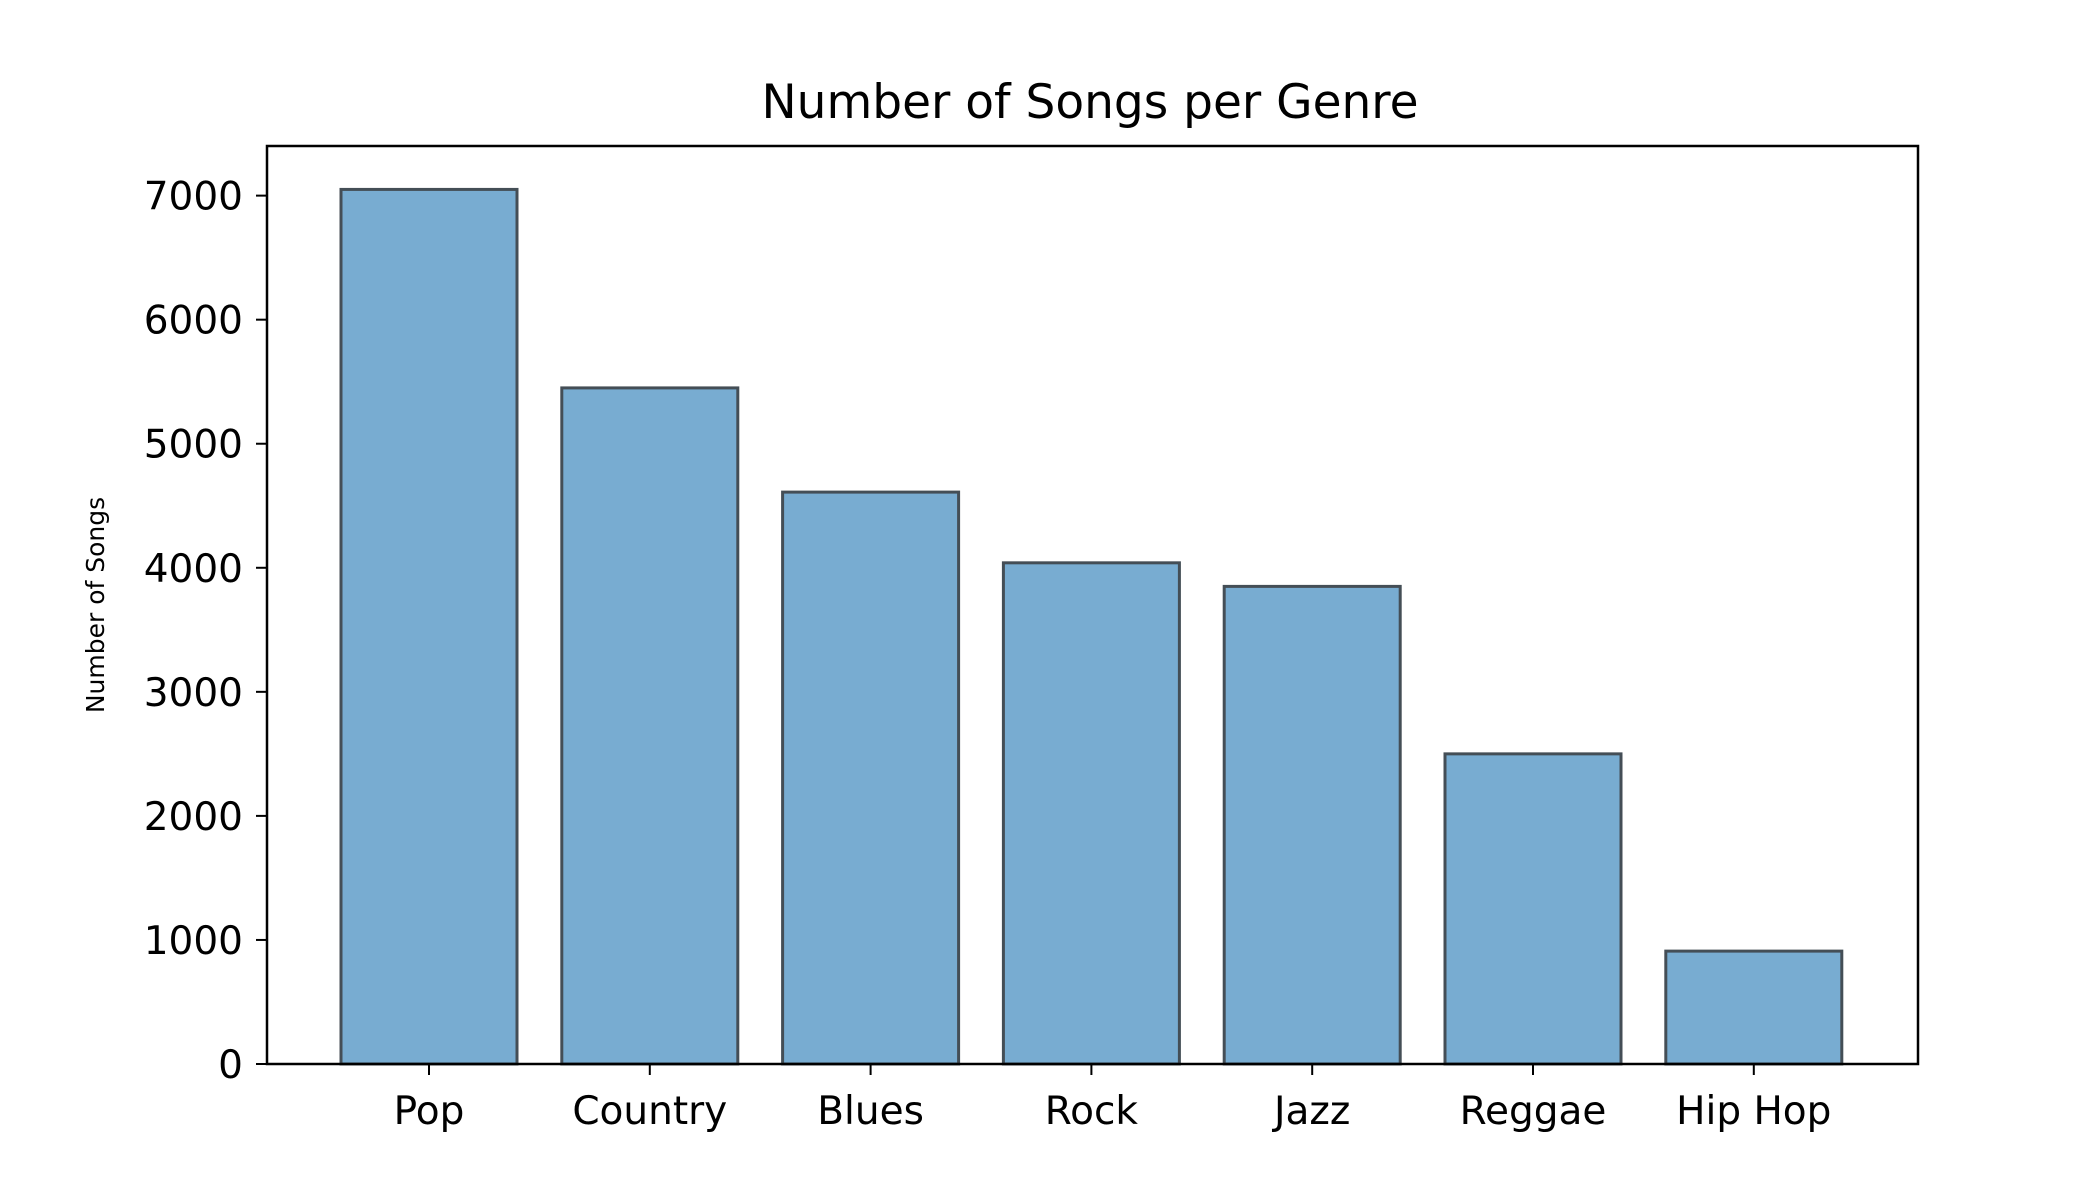  What do you see at coordinates (870, 1111) in the screenshot?
I see `x-tick-label: Blues` at bounding box center [870, 1111].